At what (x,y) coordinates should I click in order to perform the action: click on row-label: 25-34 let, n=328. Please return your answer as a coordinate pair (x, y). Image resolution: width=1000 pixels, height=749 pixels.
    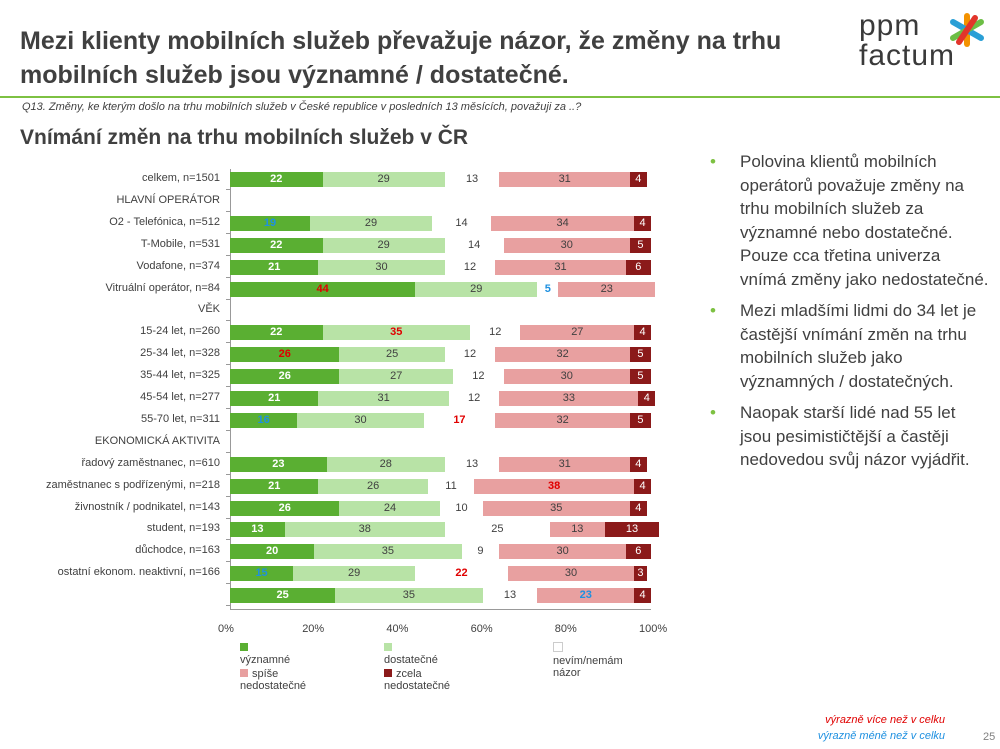
    Looking at the image, I should click on (180, 353).